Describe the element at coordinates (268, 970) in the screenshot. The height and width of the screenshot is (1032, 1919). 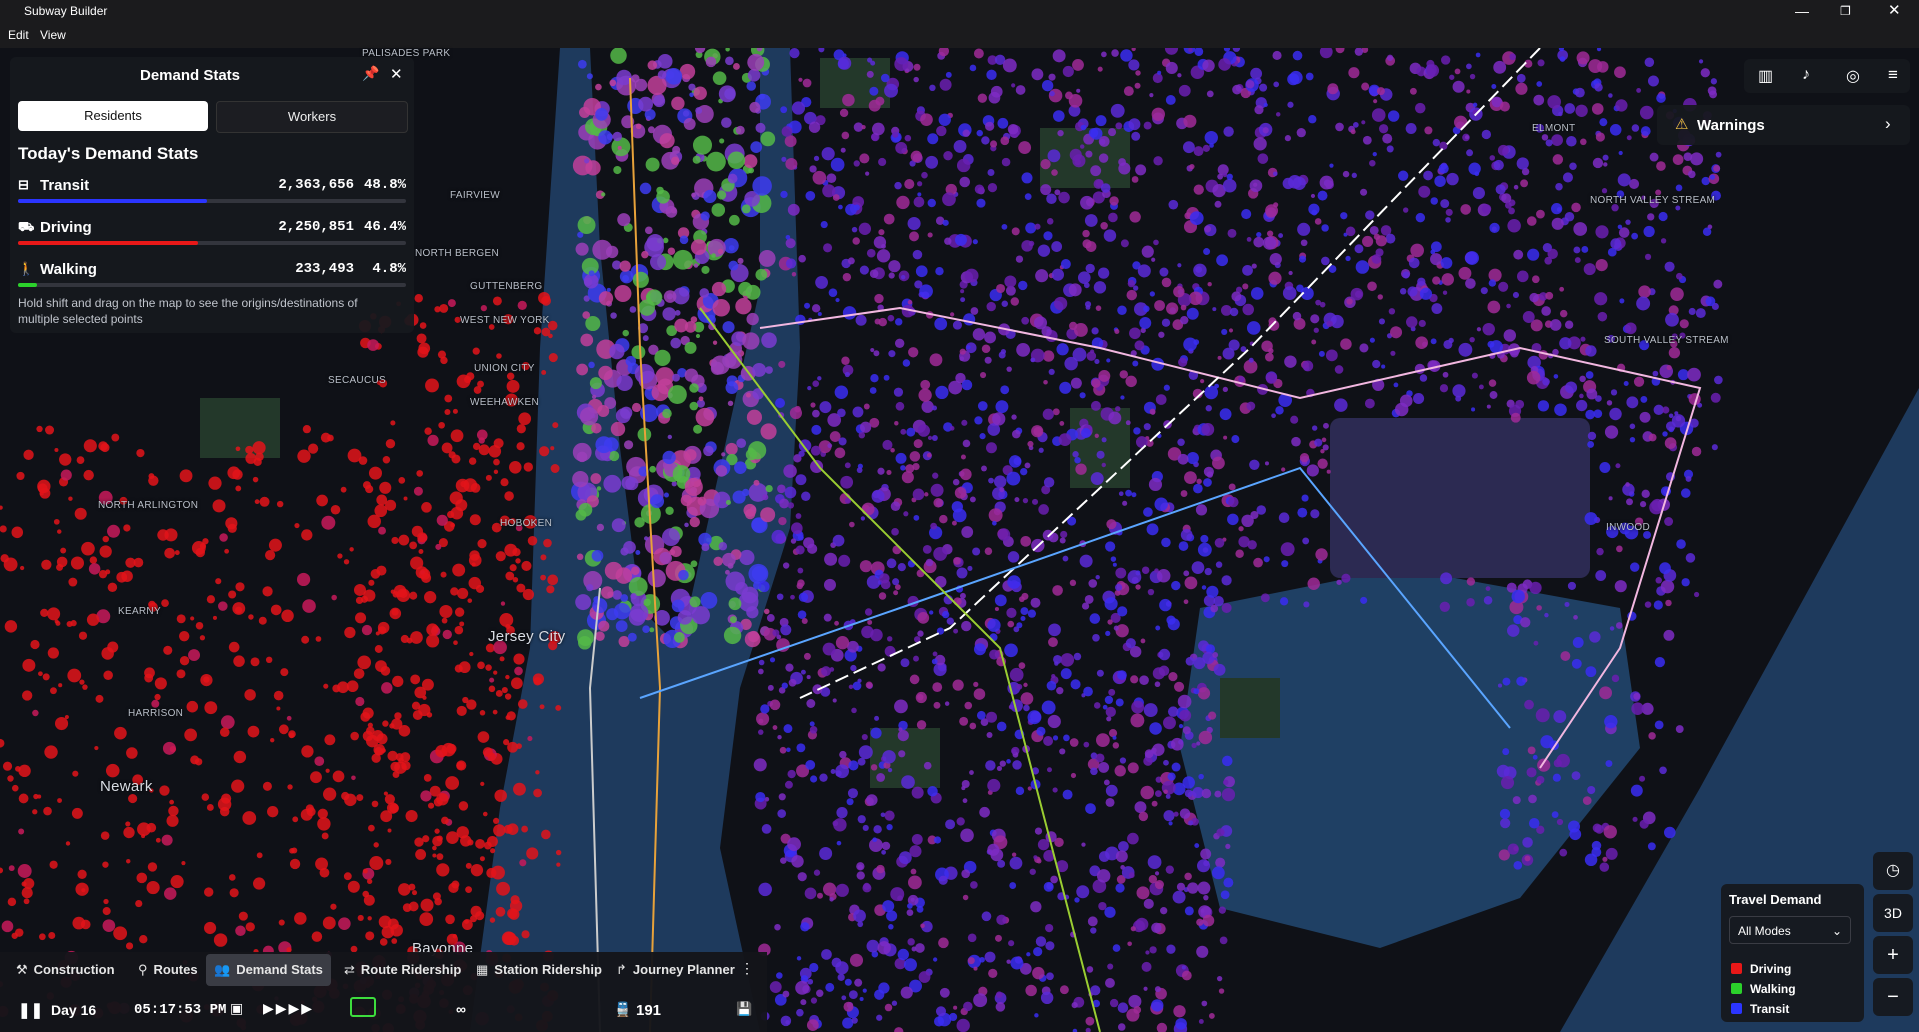
I see `toolbar-tab: 👥 Demand Stats` at that location.